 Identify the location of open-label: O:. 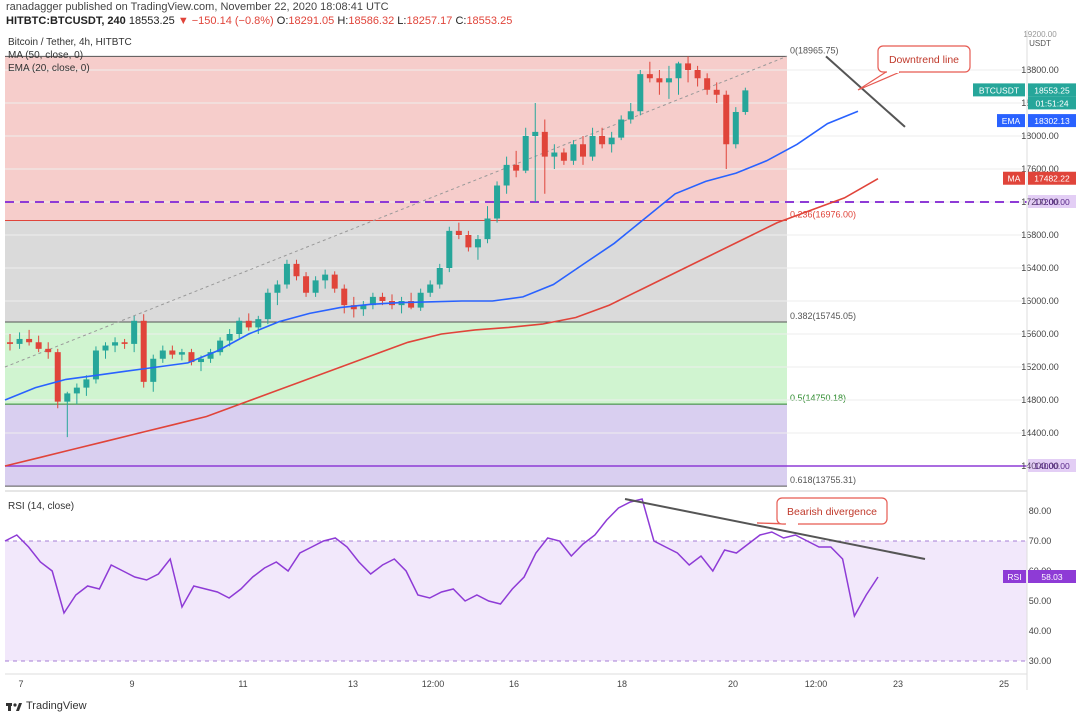
(282, 21).